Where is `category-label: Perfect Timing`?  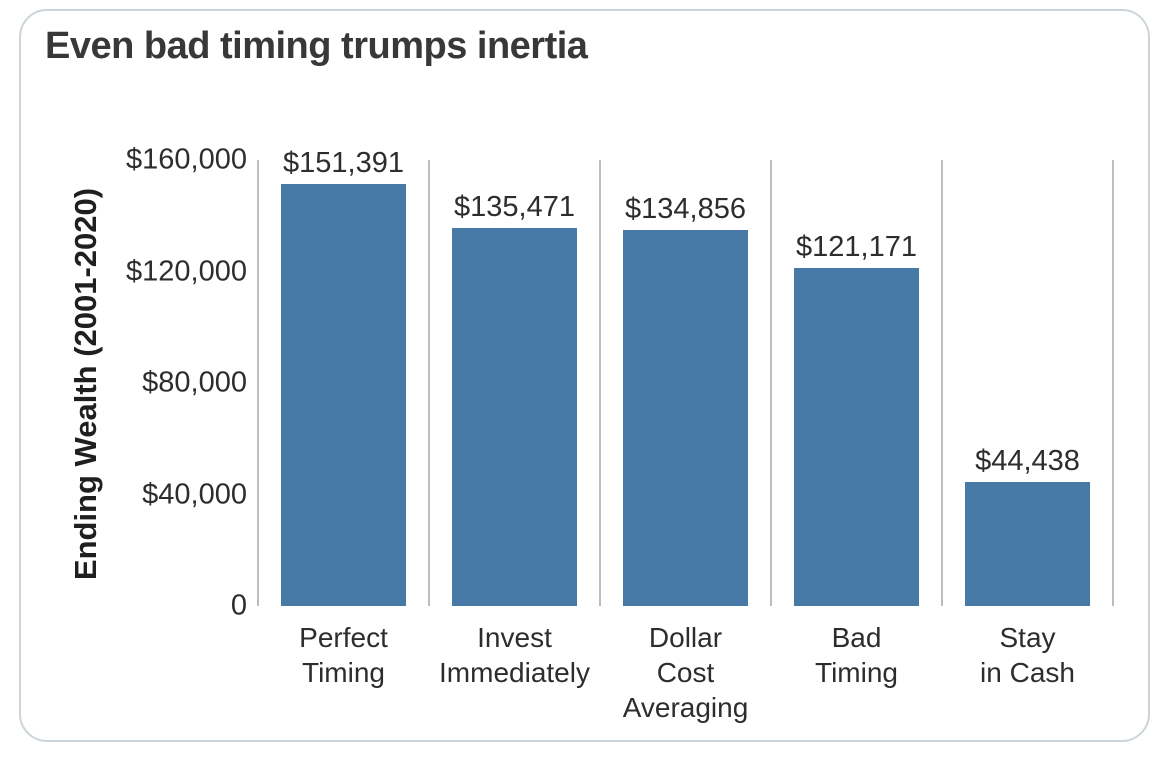 category-label: Perfect Timing is located at coordinates (343, 655).